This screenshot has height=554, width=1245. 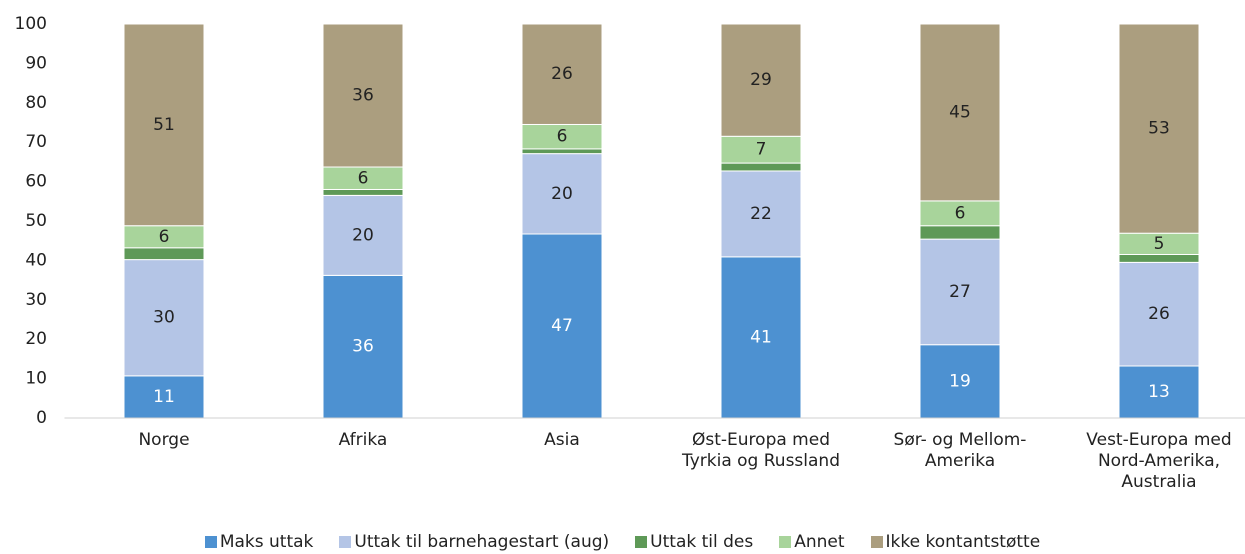 I want to click on data-label: 30, so click(x=164, y=318).